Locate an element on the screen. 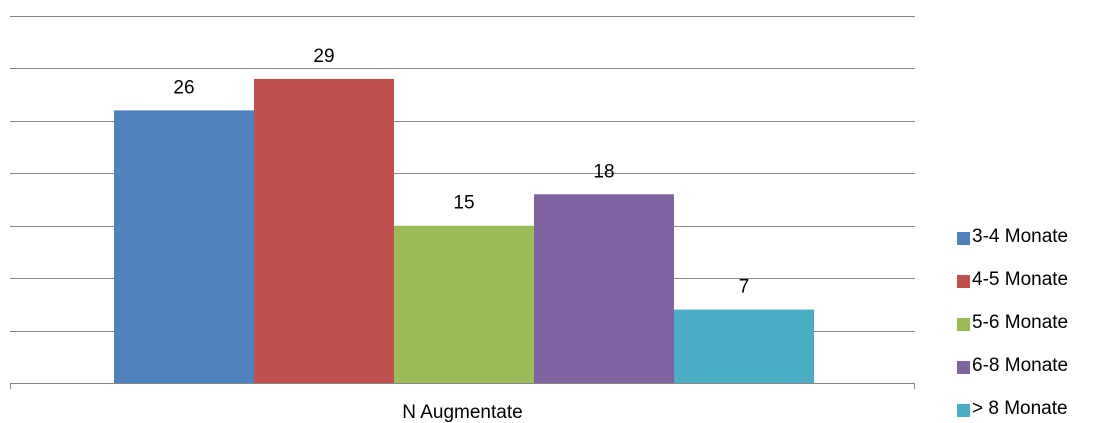  data-label: 7 is located at coordinates (744, 287).